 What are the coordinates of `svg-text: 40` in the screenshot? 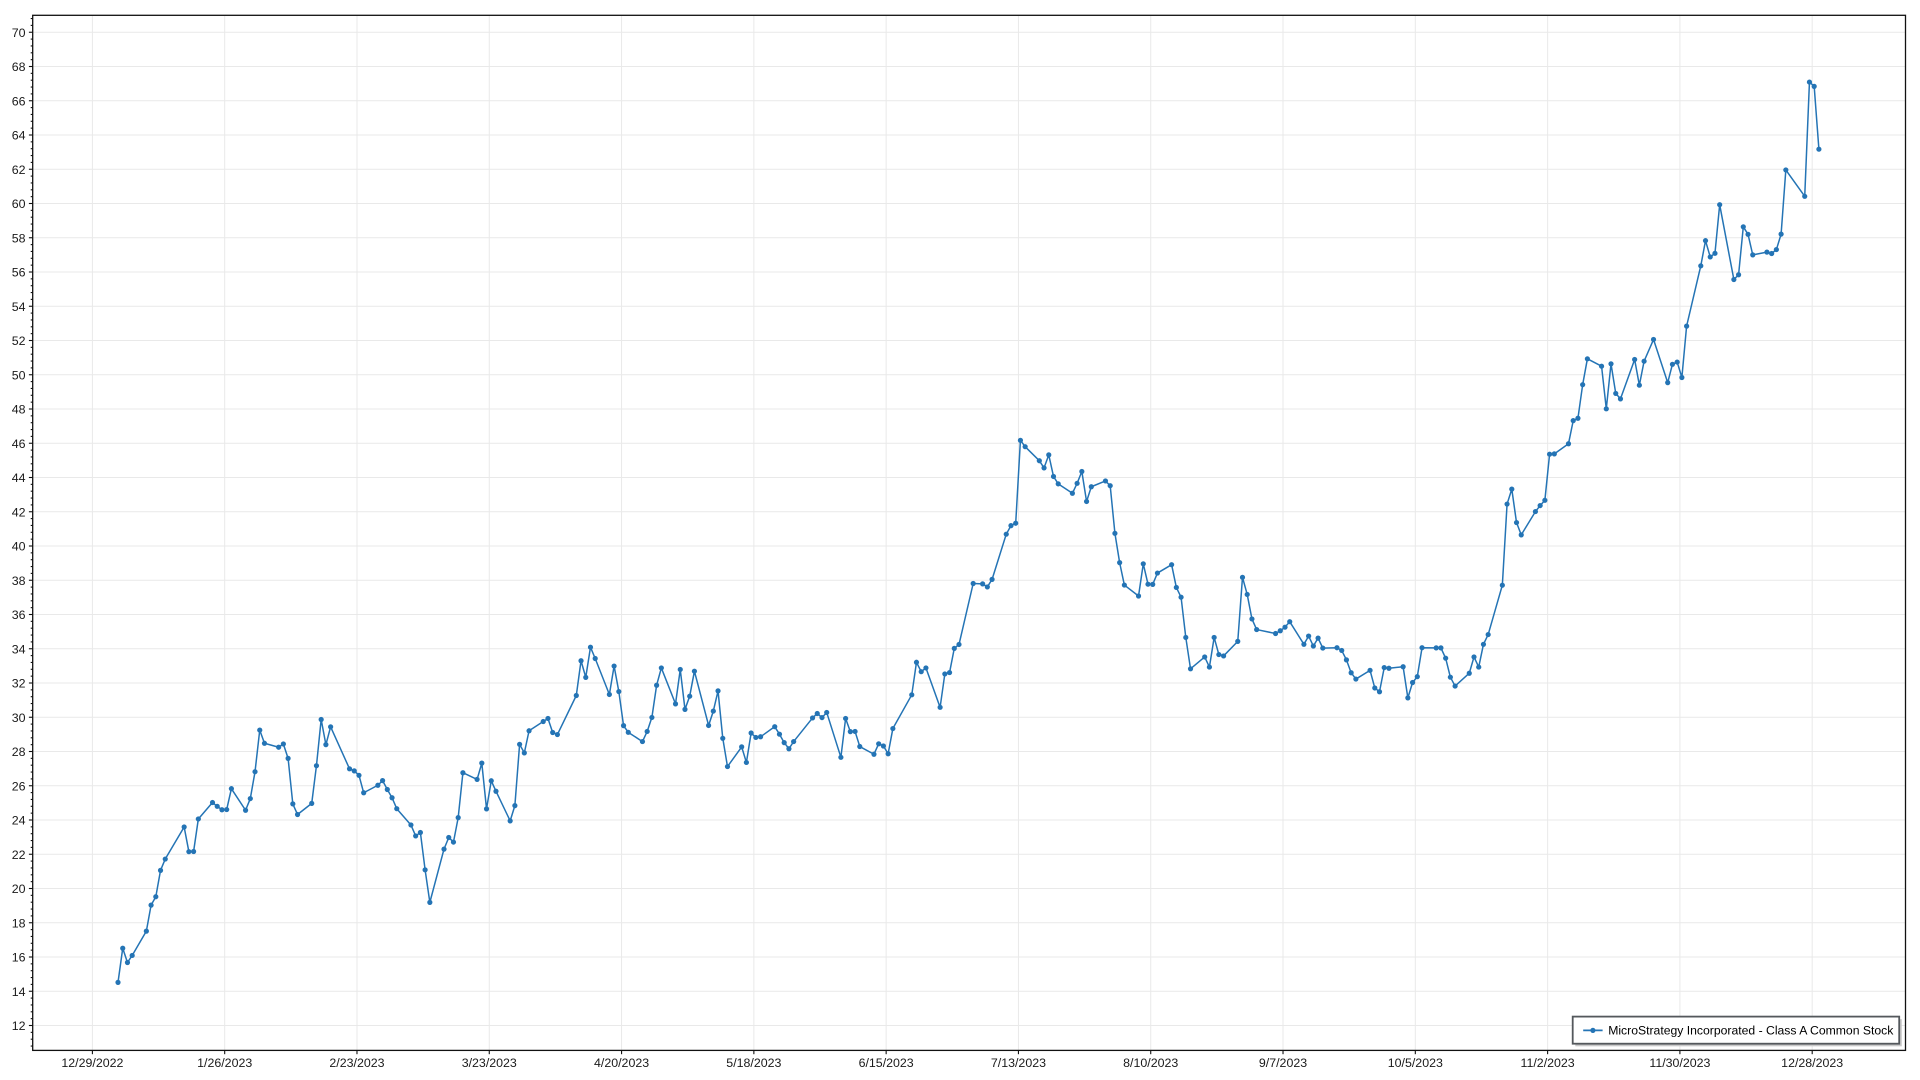 It's located at (19, 547).